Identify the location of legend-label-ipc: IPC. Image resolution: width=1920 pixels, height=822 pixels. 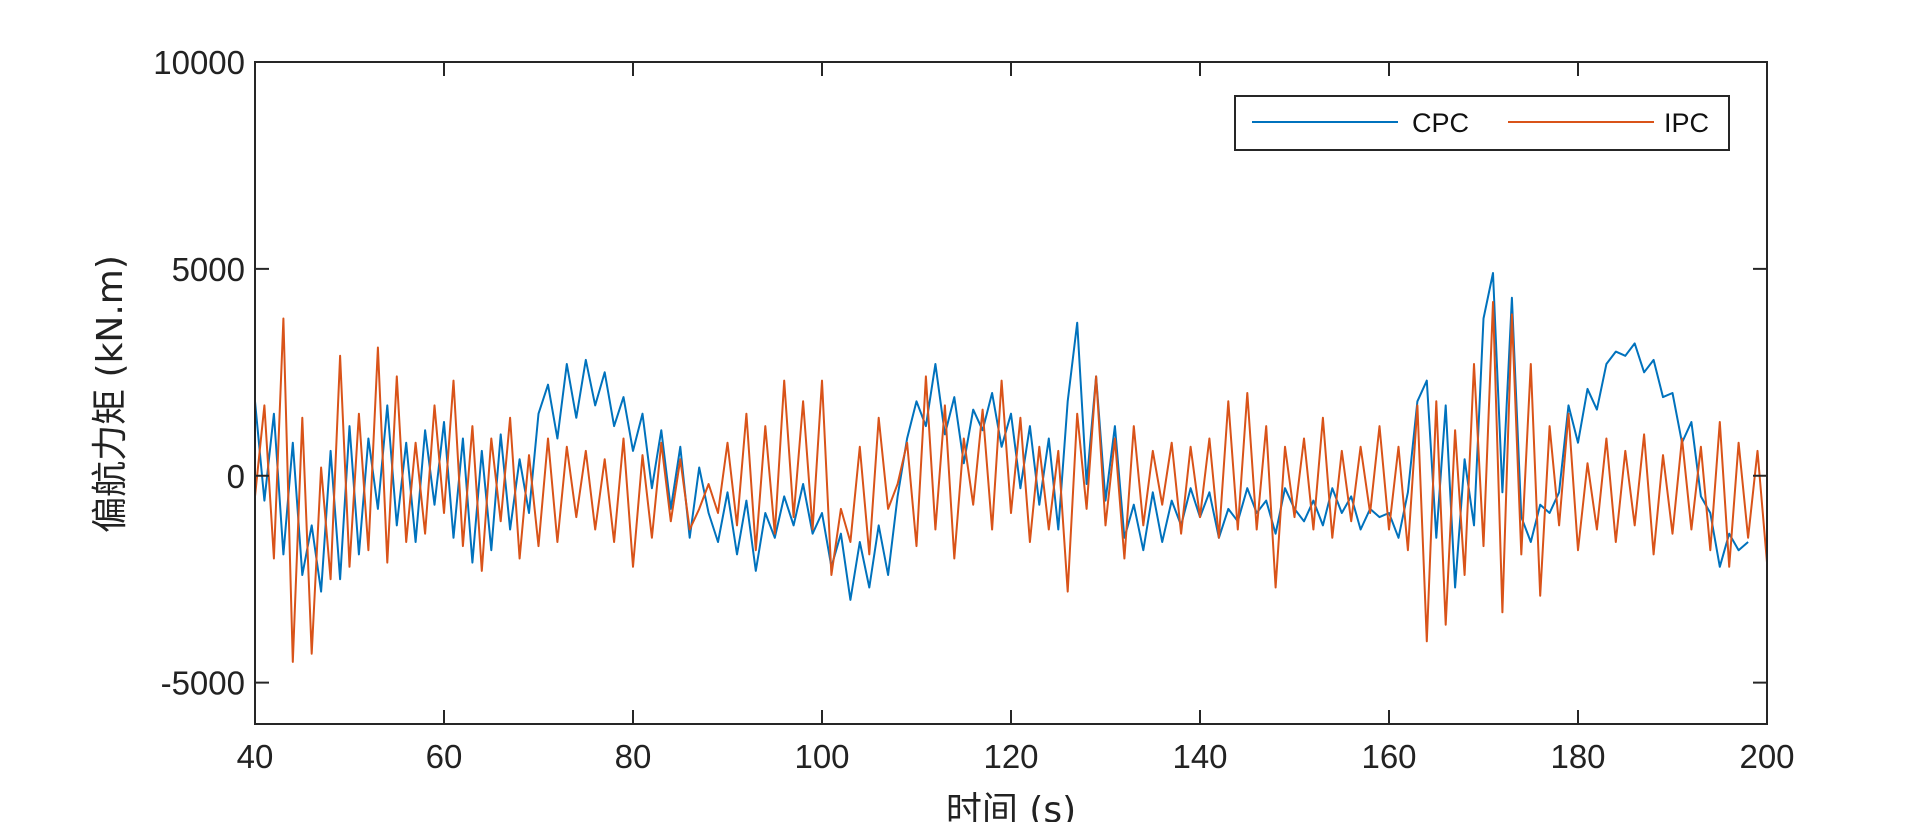
(1686, 123).